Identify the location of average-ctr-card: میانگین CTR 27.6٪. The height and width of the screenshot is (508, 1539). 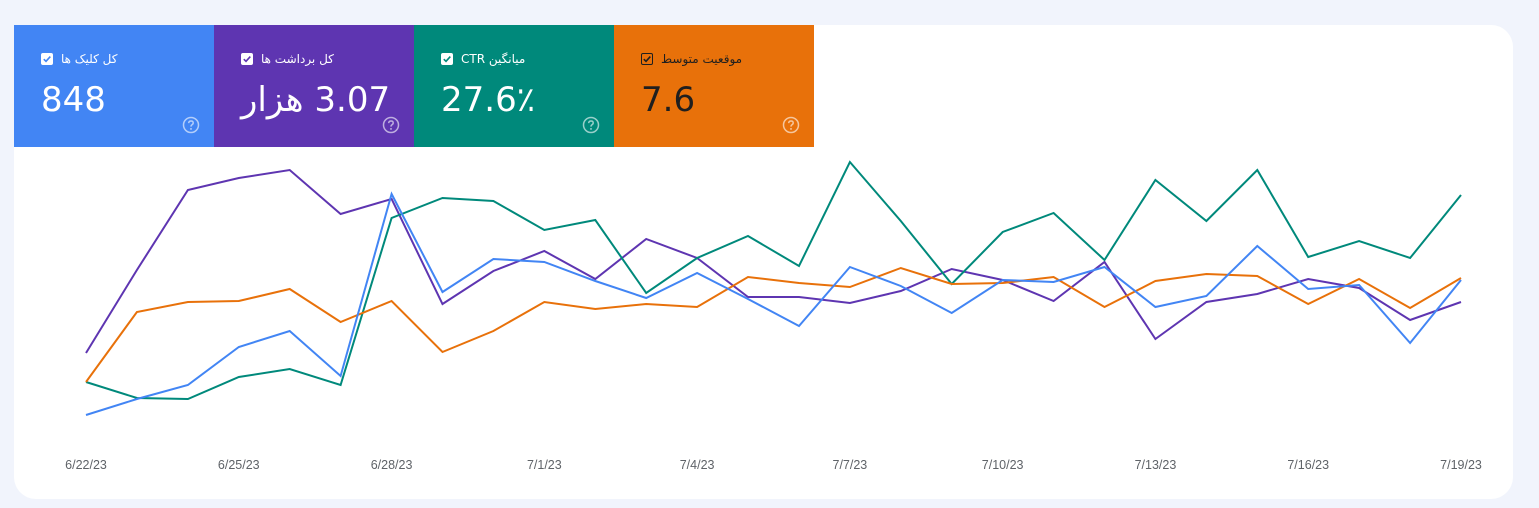
(514, 86).